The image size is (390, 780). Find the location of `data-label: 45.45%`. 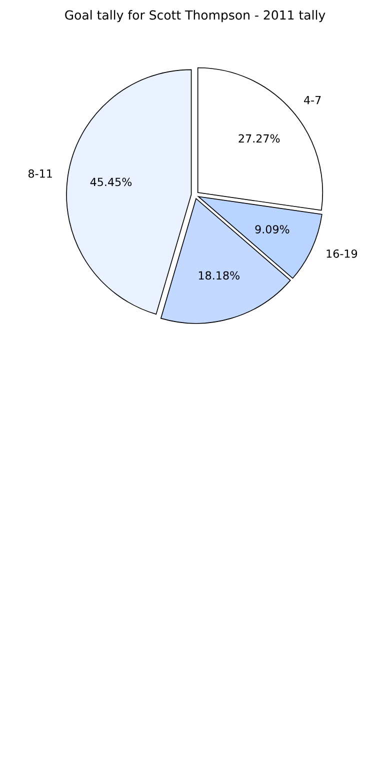

data-label: 45.45% is located at coordinates (111, 182).